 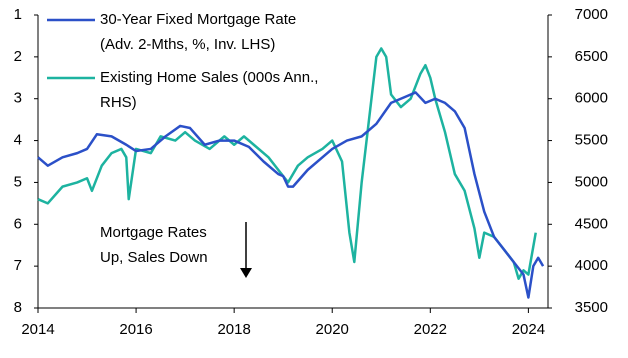 What do you see at coordinates (37, 329) in the screenshot?
I see `x-tick-label: 2014` at bounding box center [37, 329].